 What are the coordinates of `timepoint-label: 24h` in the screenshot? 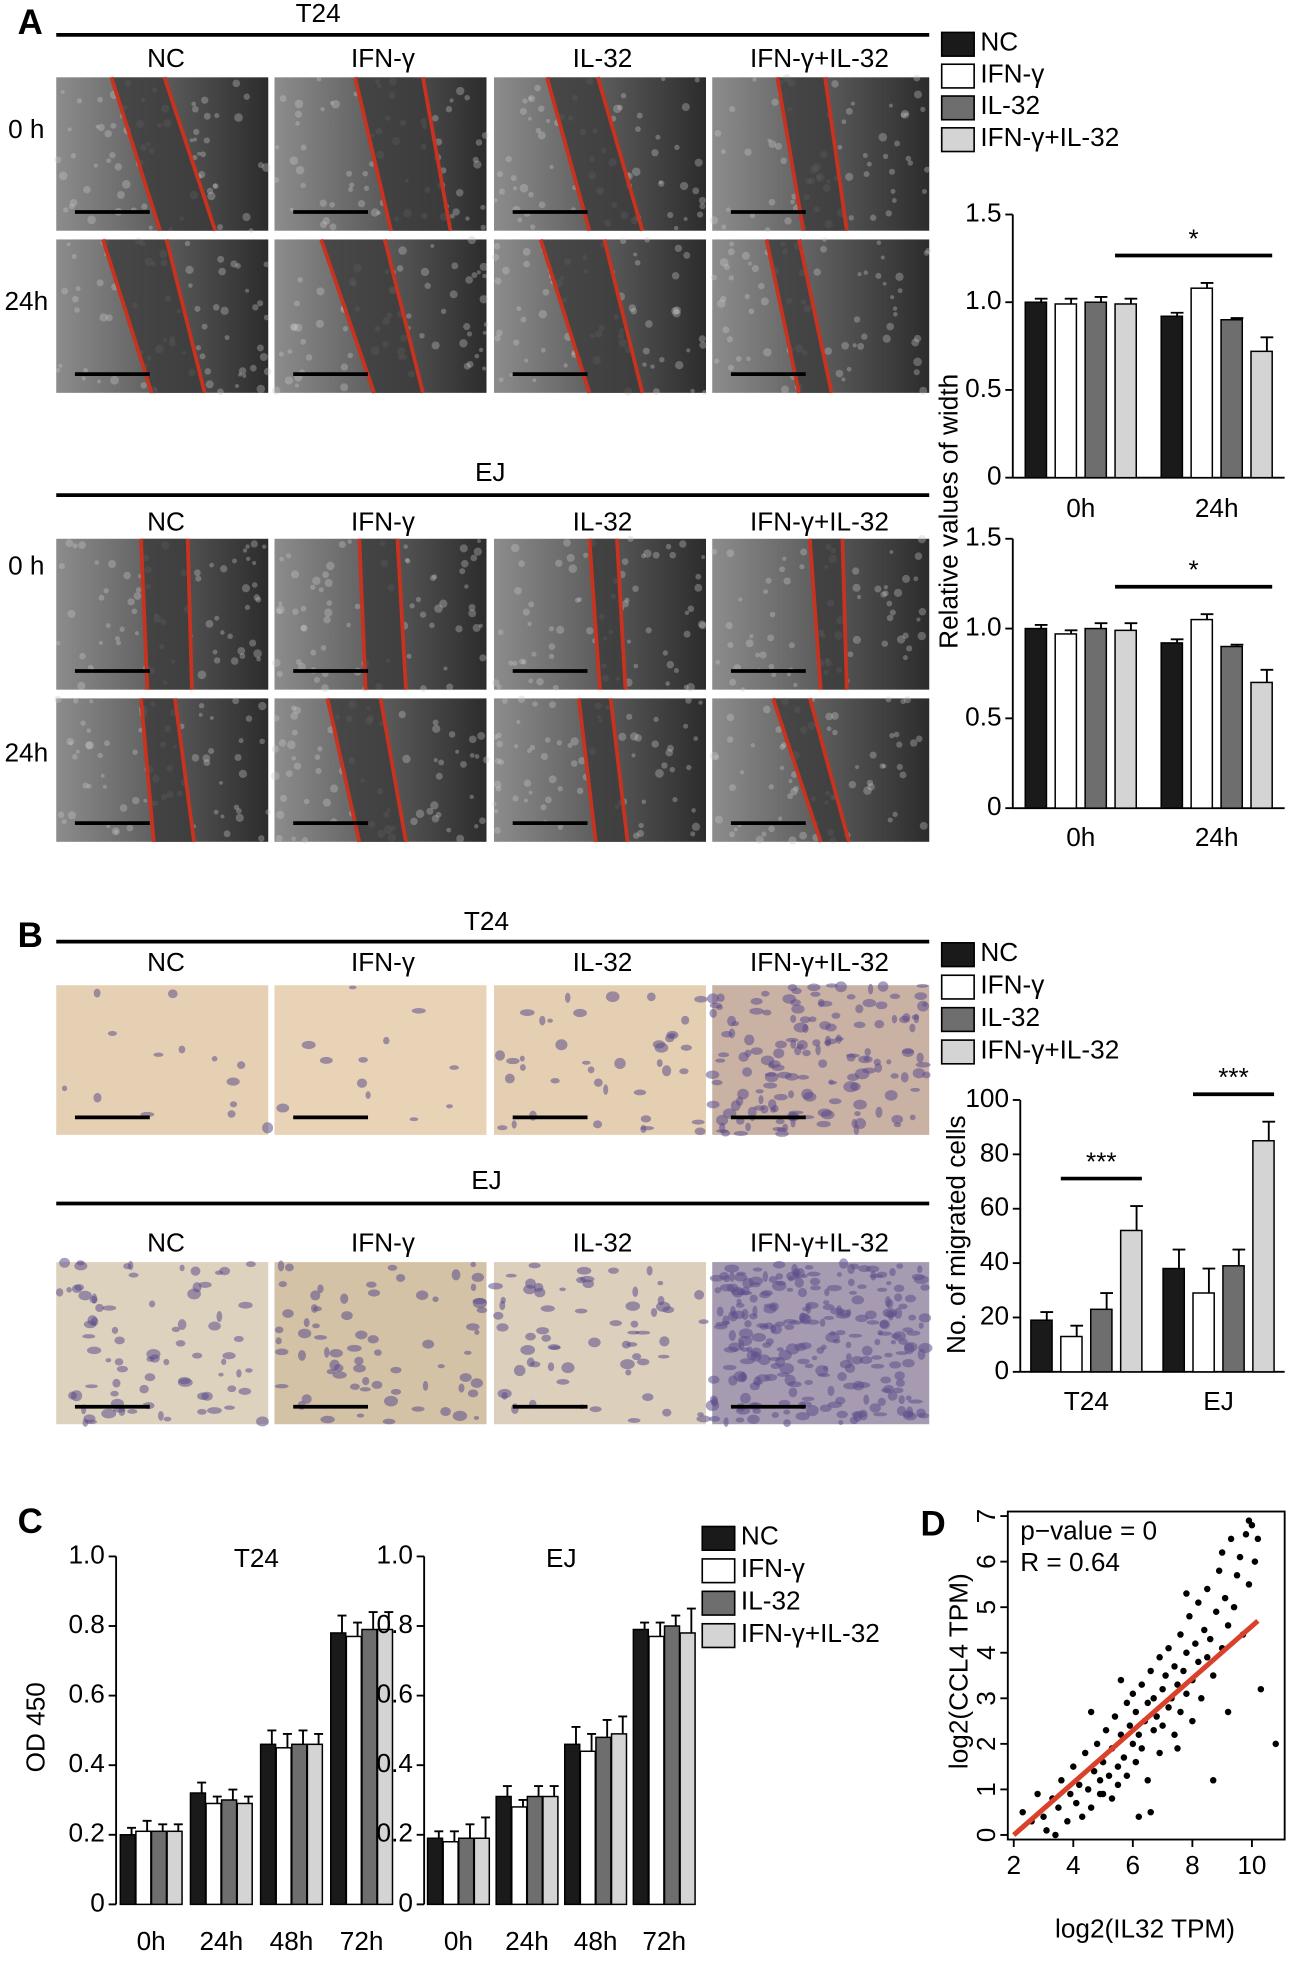 It's located at (26, 752).